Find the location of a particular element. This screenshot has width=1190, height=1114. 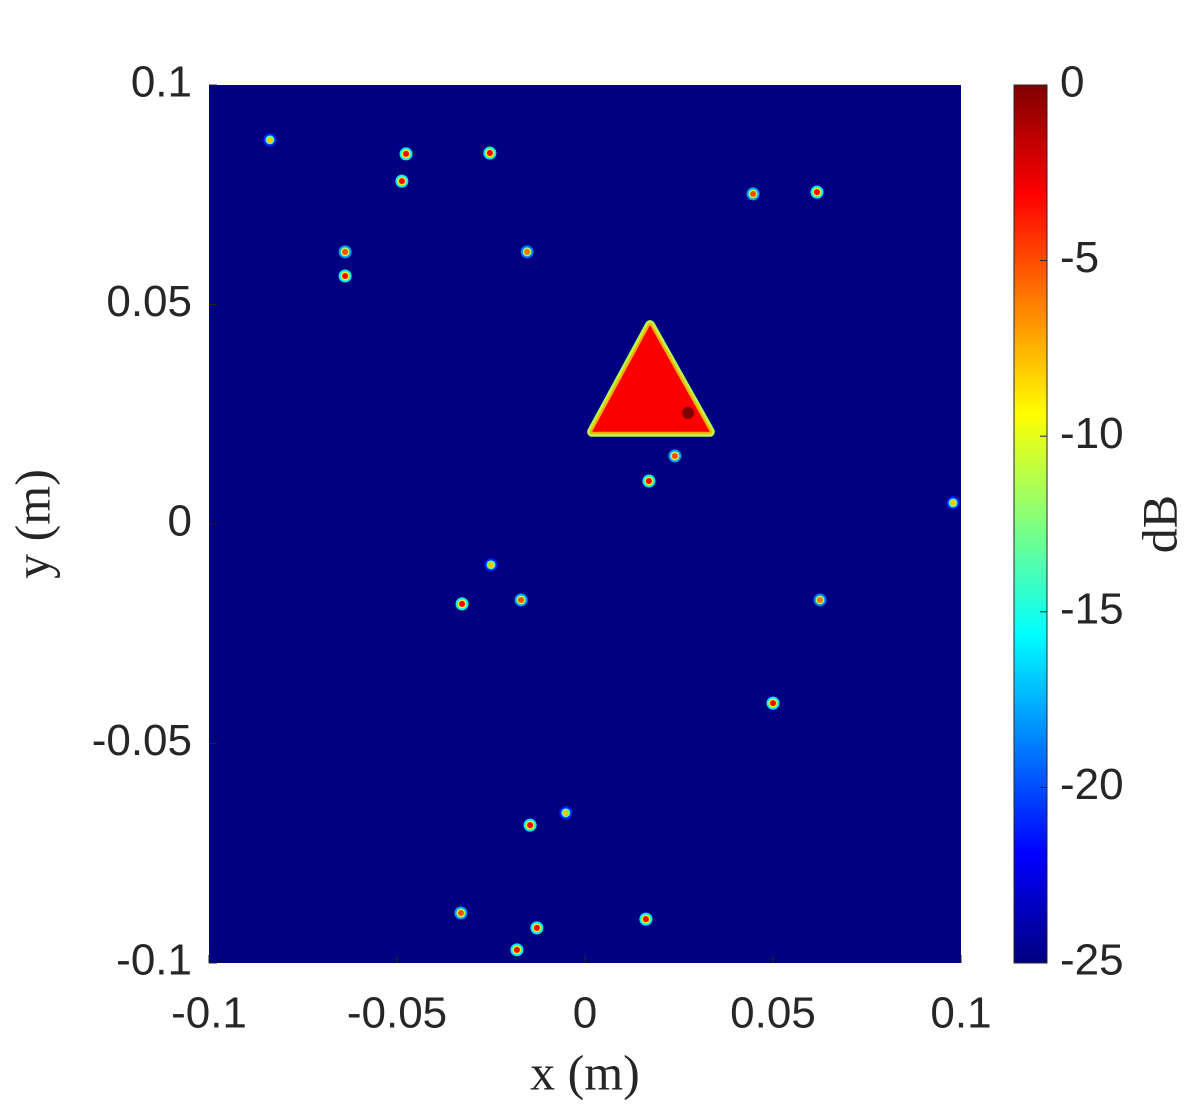

x-tick-label: 0.05 is located at coordinates (773, 1013).